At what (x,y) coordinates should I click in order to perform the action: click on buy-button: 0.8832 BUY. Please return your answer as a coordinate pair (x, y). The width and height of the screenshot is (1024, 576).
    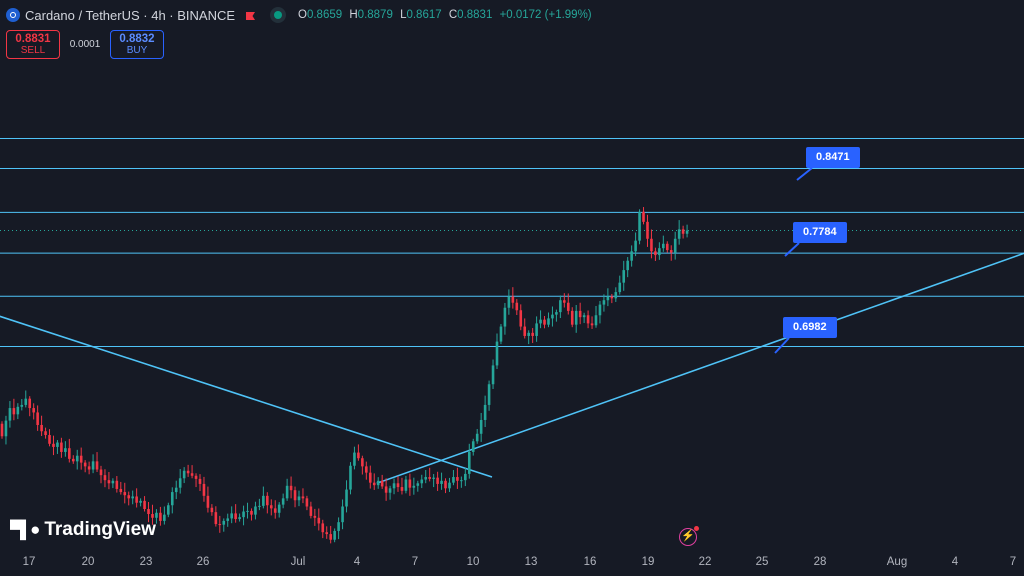
    Looking at the image, I should click on (137, 44).